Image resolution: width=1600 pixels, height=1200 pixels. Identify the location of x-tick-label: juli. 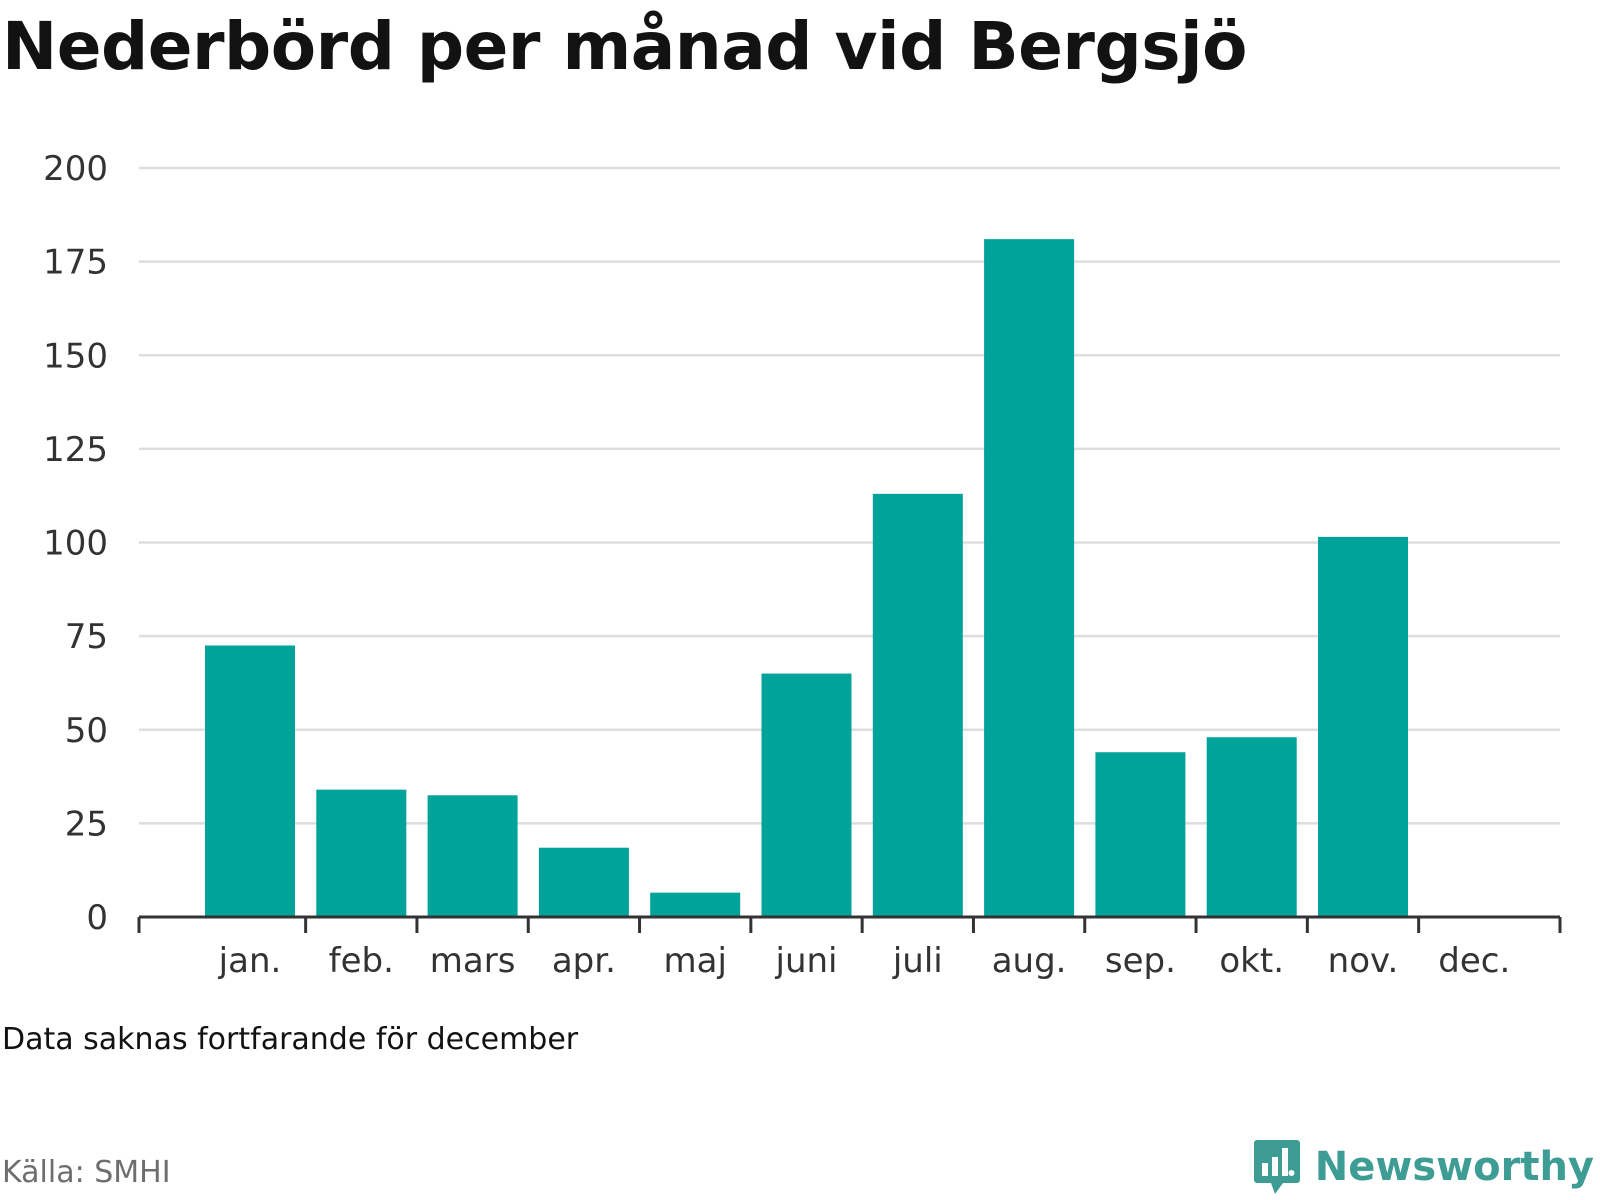
(917, 961).